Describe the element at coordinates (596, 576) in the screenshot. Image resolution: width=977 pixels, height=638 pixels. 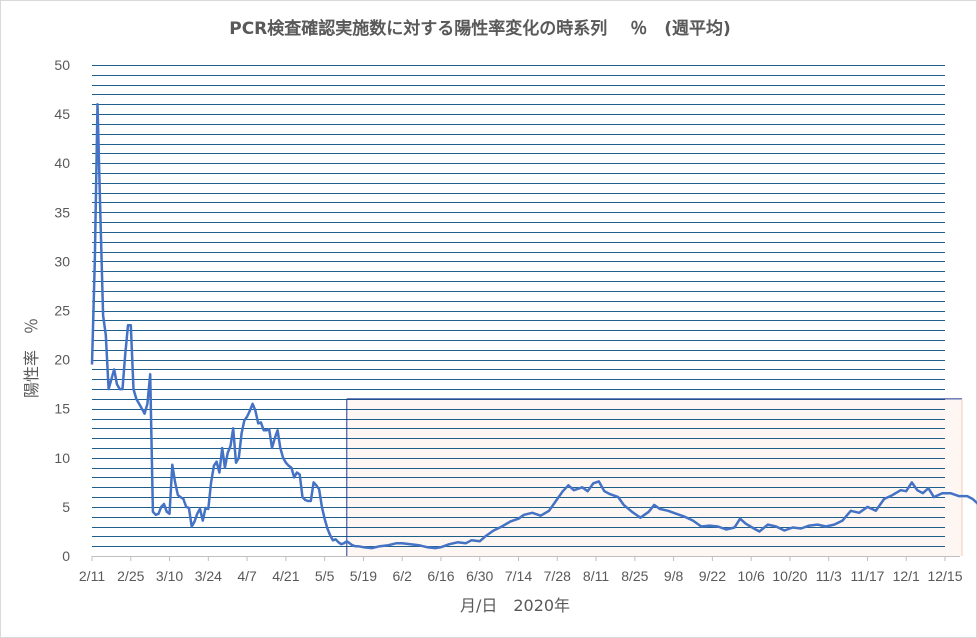
I see `x-tick-label: 8/11` at that location.